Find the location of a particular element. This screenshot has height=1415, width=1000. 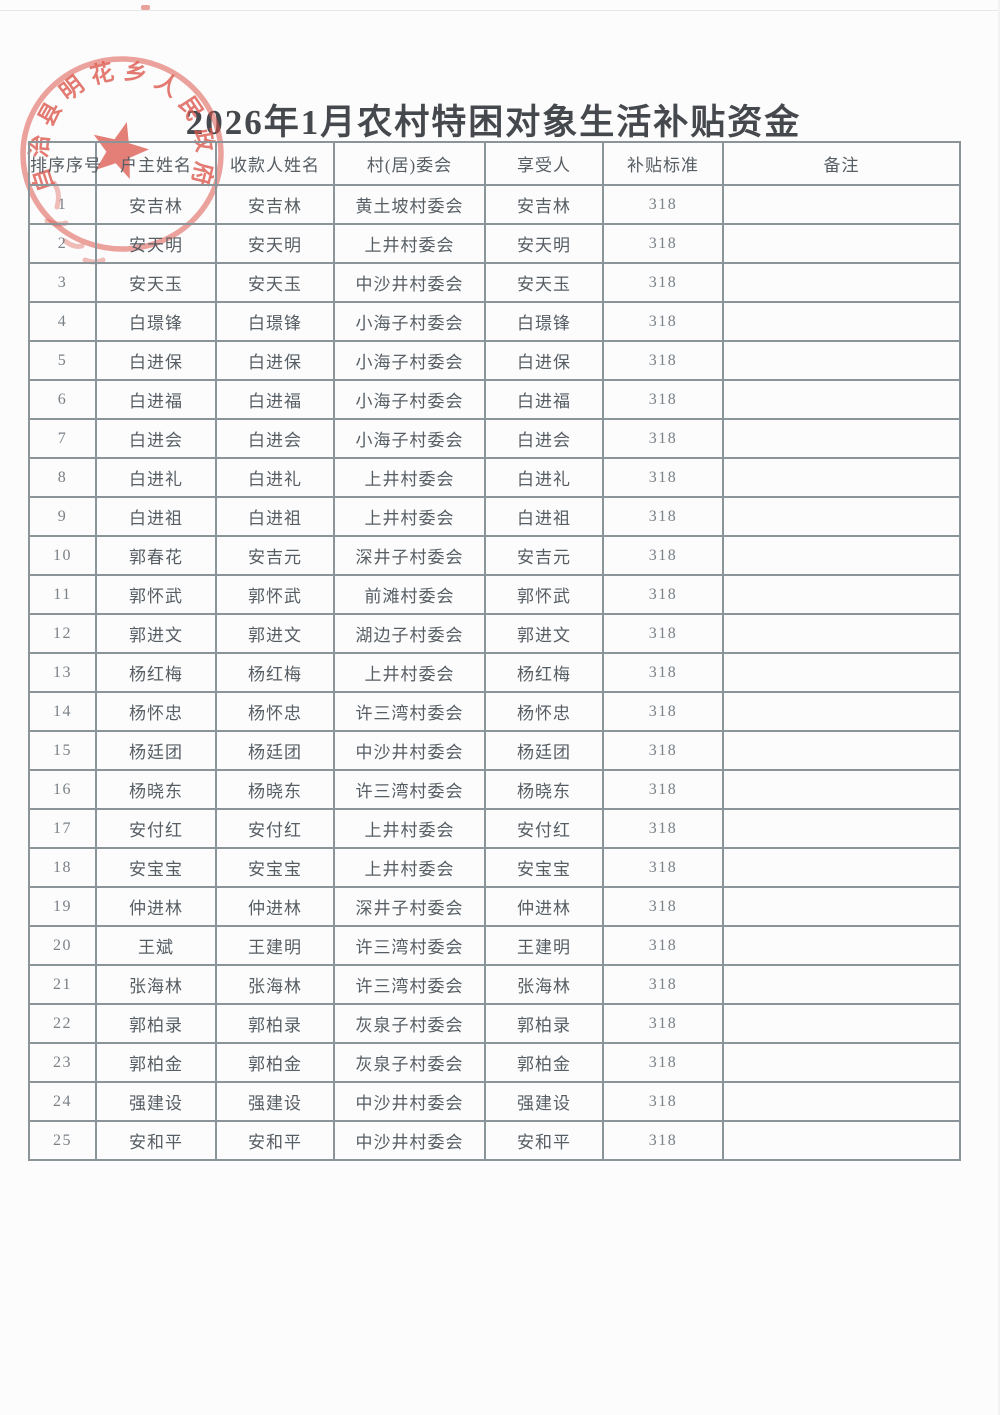

cell-village: 中沙井村委会 is located at coordinates (409, 1140).